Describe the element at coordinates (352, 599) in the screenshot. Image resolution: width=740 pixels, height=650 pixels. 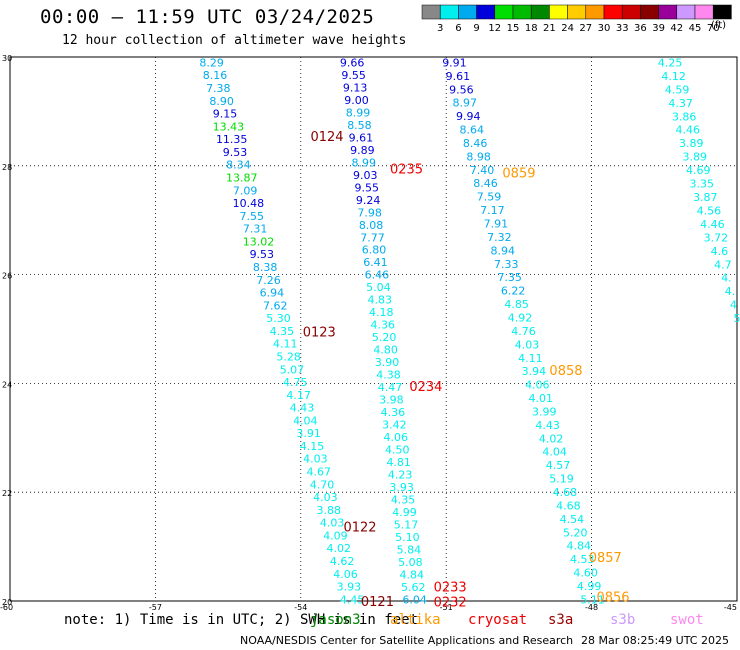
I see `wave-height-label: 4.45` at that location.